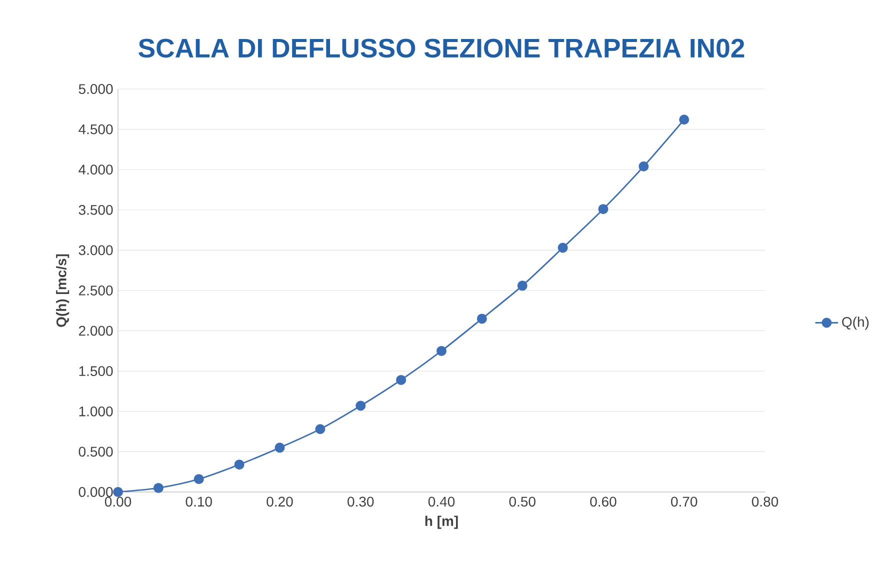 This screenshot has width=891, height=570. Describe the element at coordinates (63, 290) in the screenshot. I see `y-axis-title: Q(h) [mc/s]` at that location.